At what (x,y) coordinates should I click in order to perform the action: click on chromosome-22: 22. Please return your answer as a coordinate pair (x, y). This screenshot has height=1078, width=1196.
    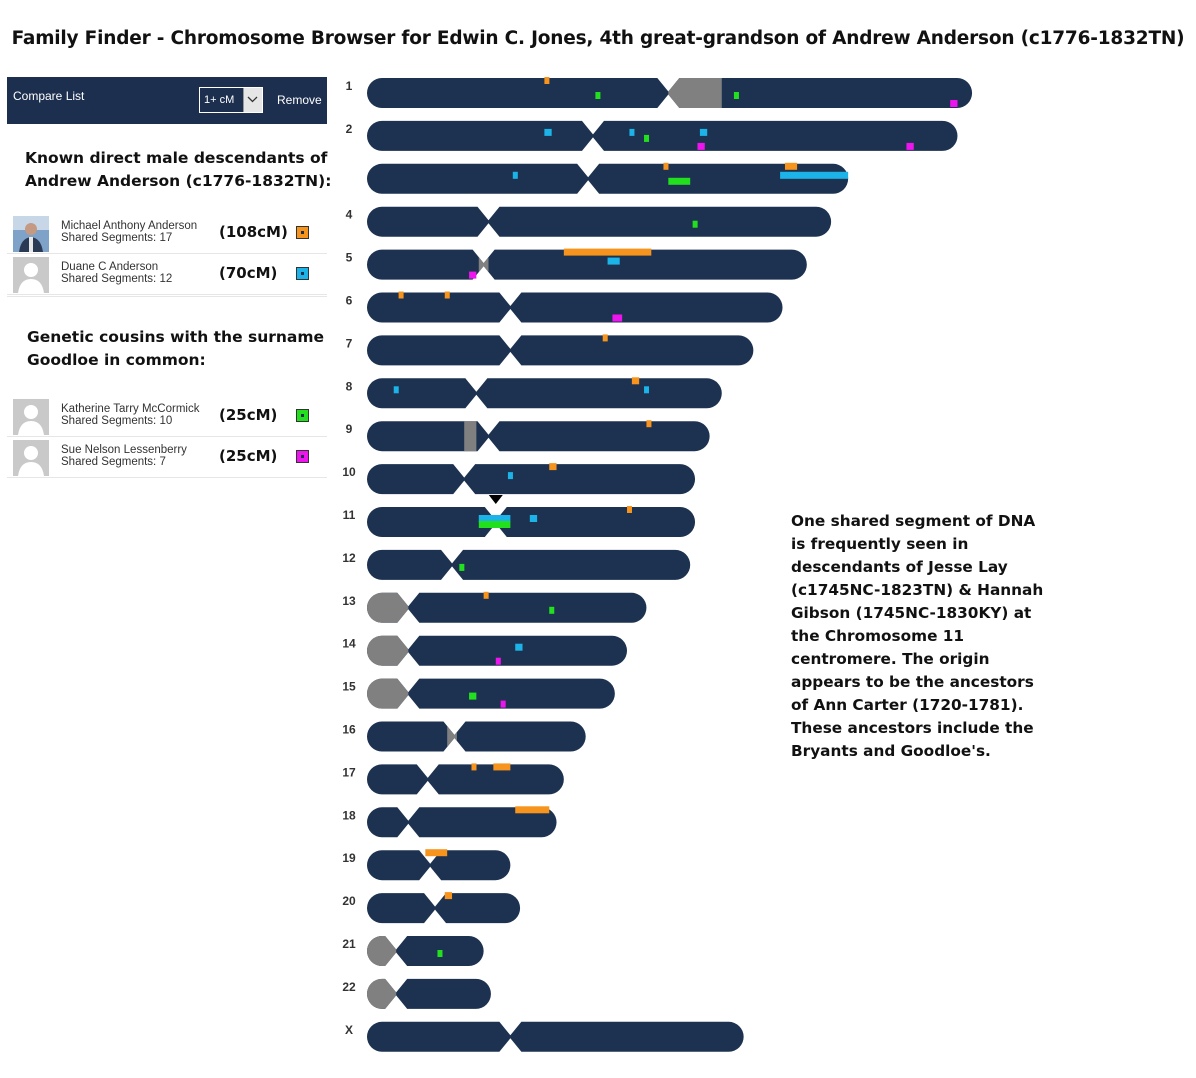
    Looking at the image, I should click on (416, 993).